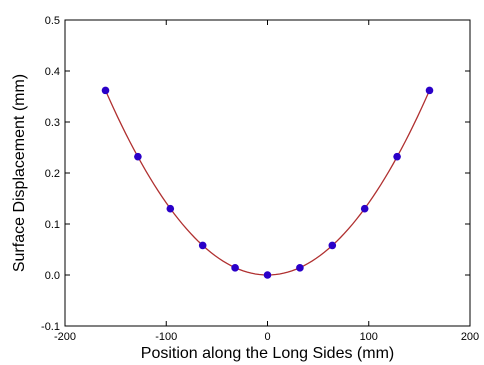  What do you see at coordinates (52, 225) in the screenshot?
I see `y-tick-label: 0.1` at bounding box center [52, 225].